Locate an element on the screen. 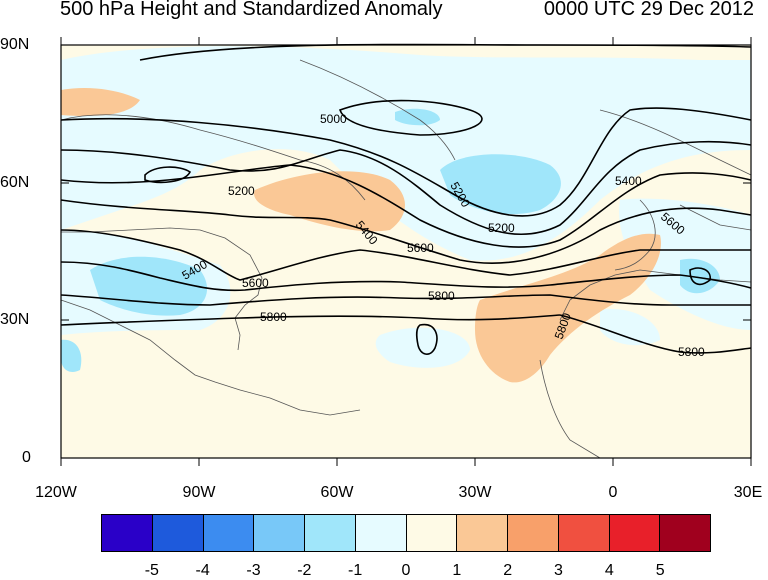  lat-label-0: 0 is located at coordinates (26, 457).